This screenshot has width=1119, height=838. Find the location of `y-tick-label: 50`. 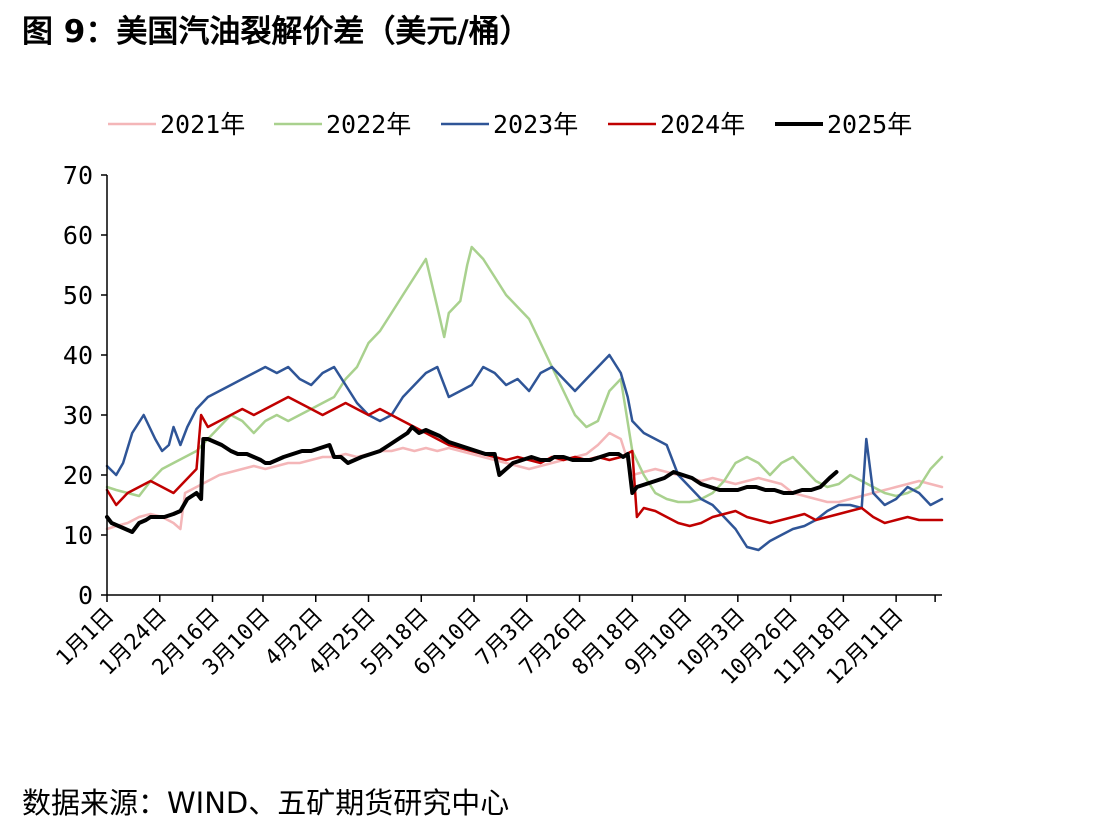

y-tick-label: 50 is located at coordinates (78, 295).